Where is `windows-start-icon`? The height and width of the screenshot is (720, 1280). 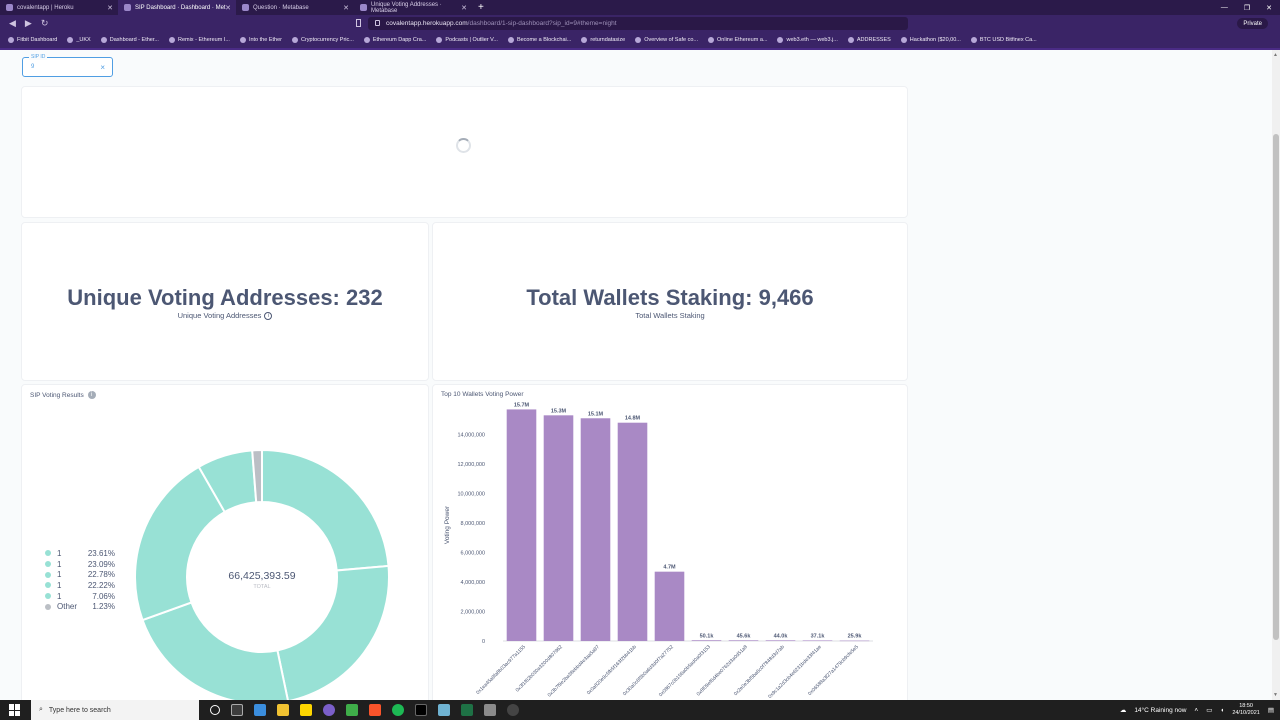 windows-start-icon is located at coordinates (15, 710).